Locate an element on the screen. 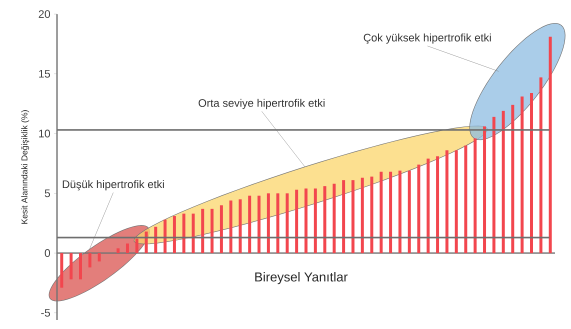 The image size is (571, 329). y-tick-label: 5 is located at coordinates (47, 193).